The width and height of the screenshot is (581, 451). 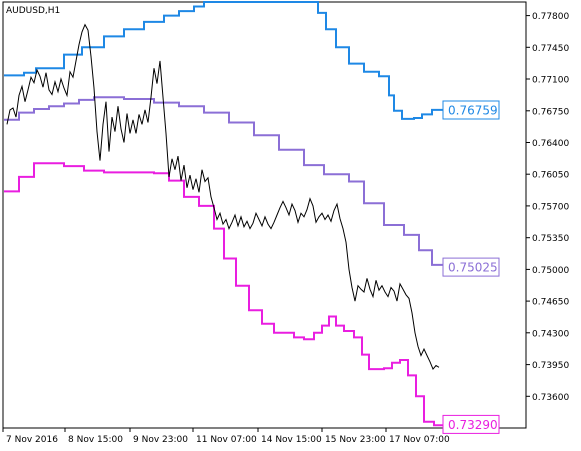 What do you see at coordinates (95, 440) in the screenshot?
I see `x-tick-label: 8 Nov 15:00` at bounding box center [95, 440].